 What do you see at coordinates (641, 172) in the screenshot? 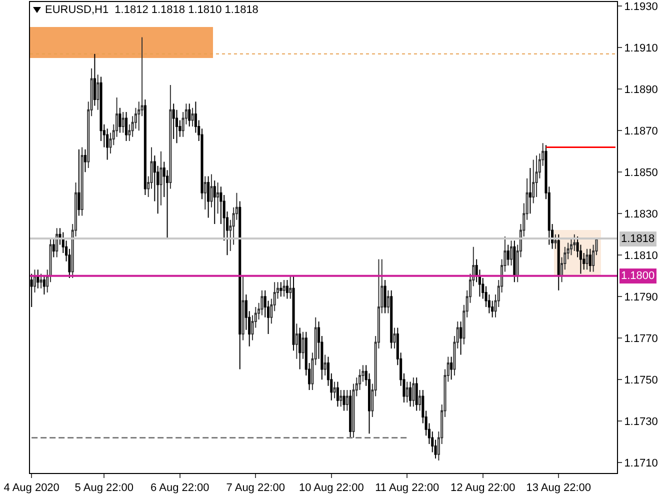
I see `y-tick-label: 1.1850` at bounding box center [641, 172].